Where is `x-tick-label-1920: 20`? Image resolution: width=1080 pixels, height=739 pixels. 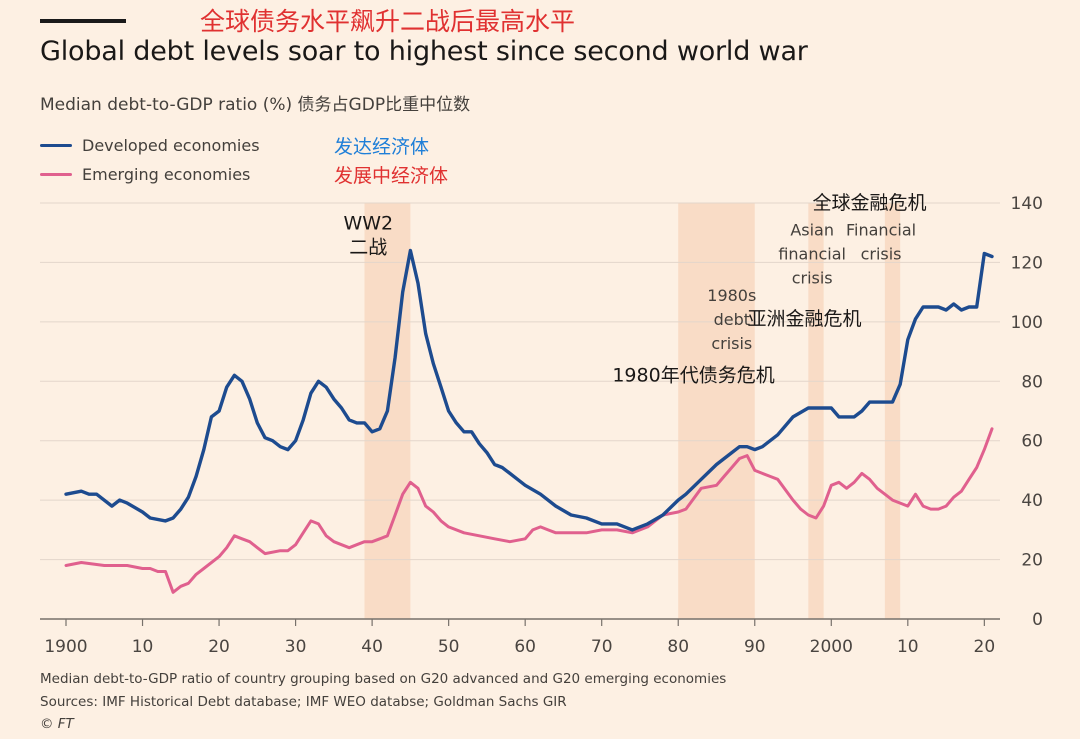
x-tick-label-1920: 20 is located at coordinates (219, 647).